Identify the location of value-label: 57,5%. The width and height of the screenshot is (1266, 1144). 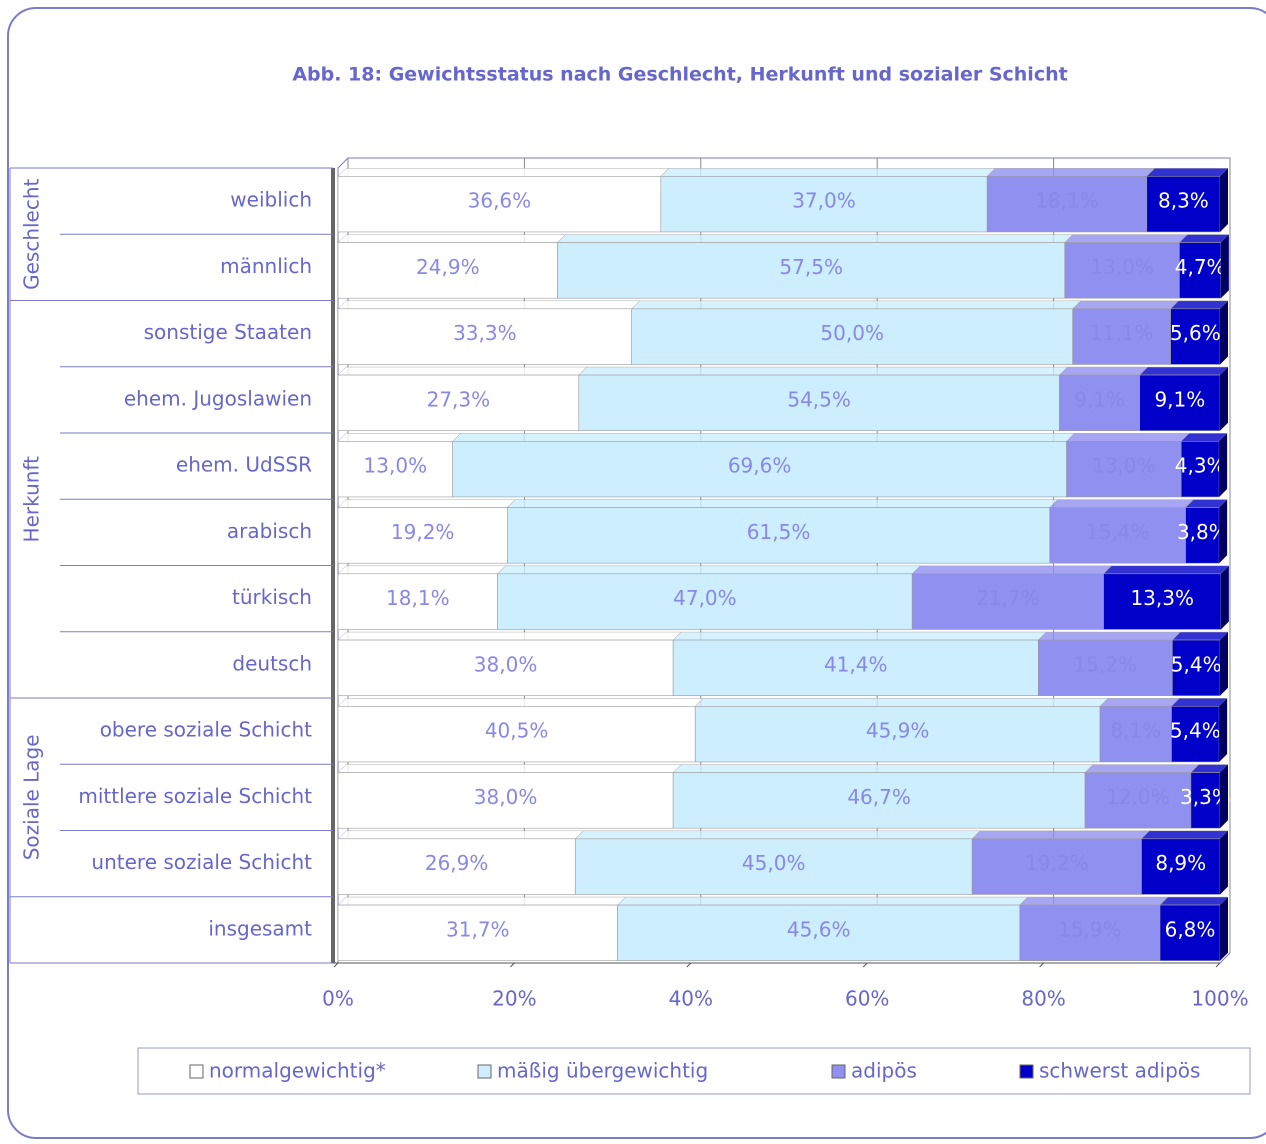
(811, 267).